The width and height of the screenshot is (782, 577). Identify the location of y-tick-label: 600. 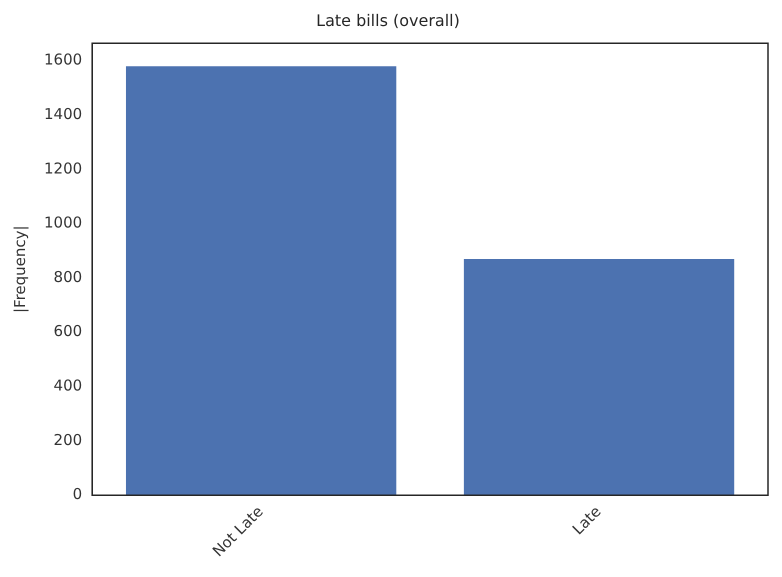
(68, 331).